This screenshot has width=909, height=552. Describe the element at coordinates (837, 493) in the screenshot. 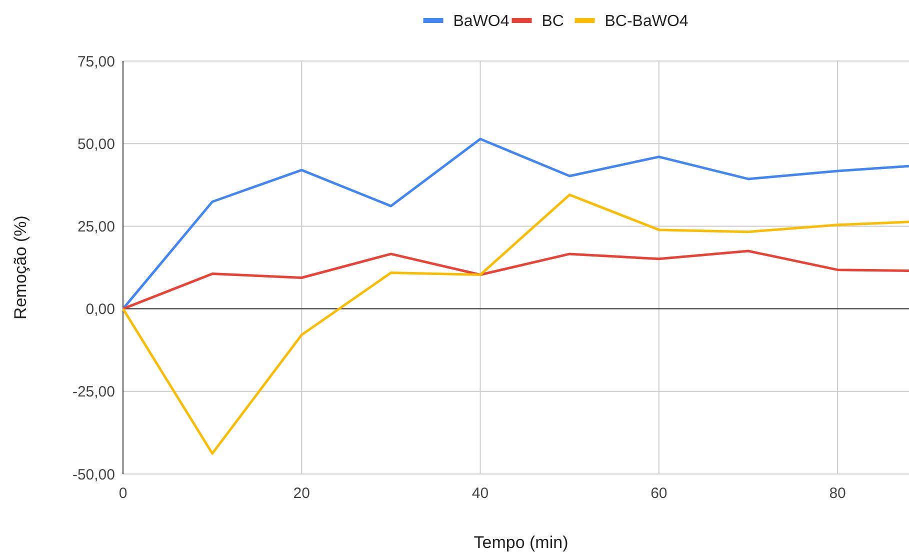

I see `x-tick-label: 80` at that location.